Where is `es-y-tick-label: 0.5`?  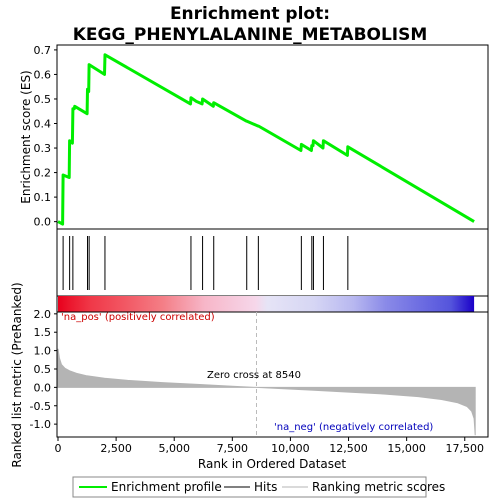 es-y-tick-label: 0.5 is located at coordinates (43, 99).